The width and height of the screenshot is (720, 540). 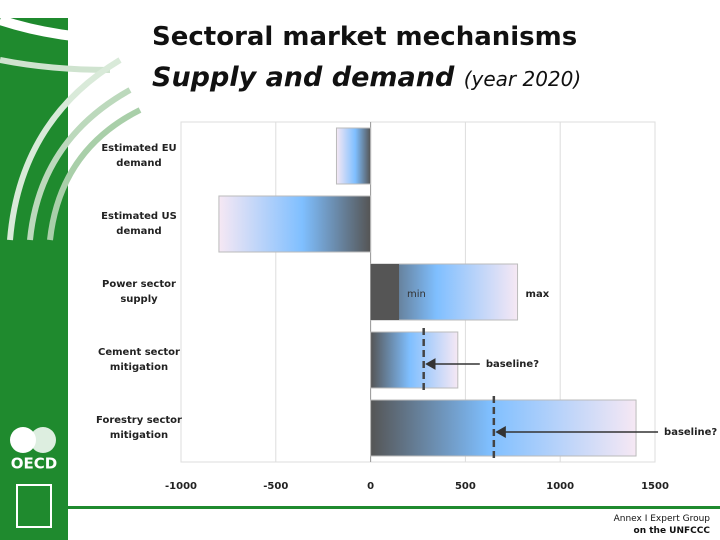 I want to click on category-label: Forestry sector mitigation, so click(x=139, y=428).